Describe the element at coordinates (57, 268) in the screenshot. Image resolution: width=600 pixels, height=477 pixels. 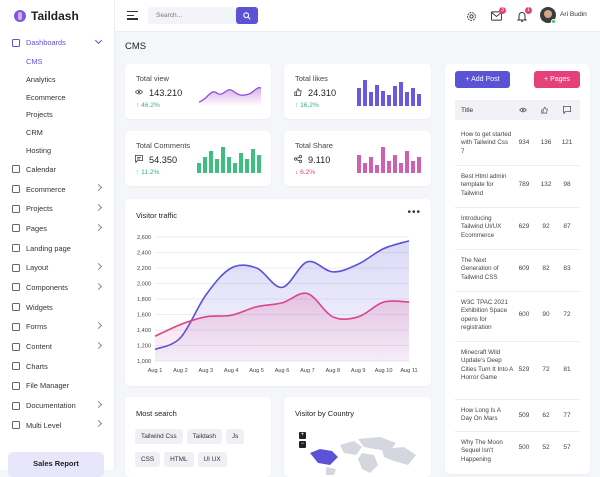
I see `sidebar-item-layout: Layout` at that location.